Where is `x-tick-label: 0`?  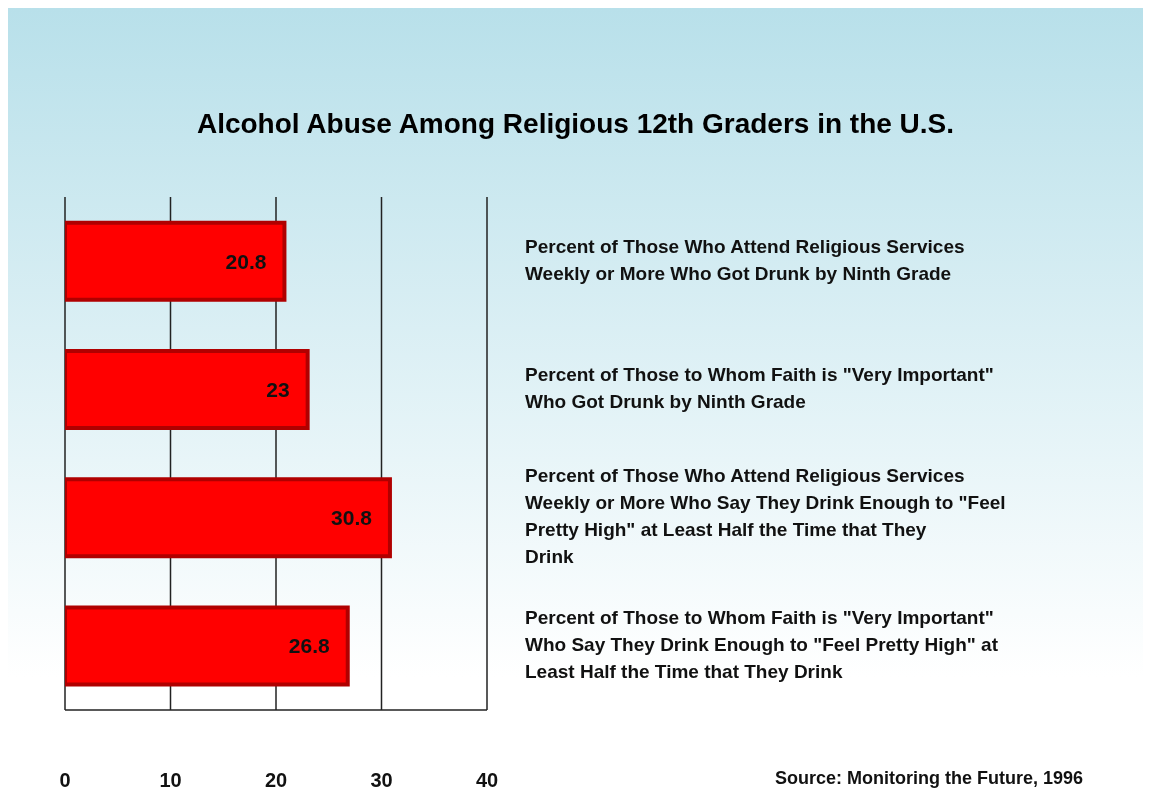
x-tick-label: 0 is located at coordinates (65, 780).